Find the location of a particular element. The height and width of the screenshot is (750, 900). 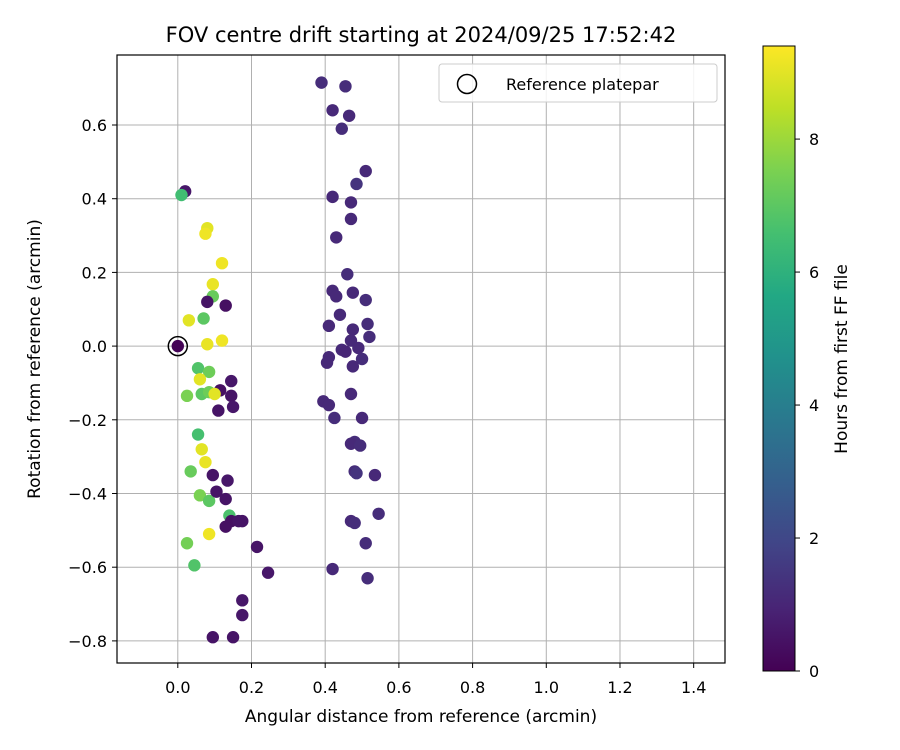

y-tick-label: 0.6 is located at coordinates (94, 125).